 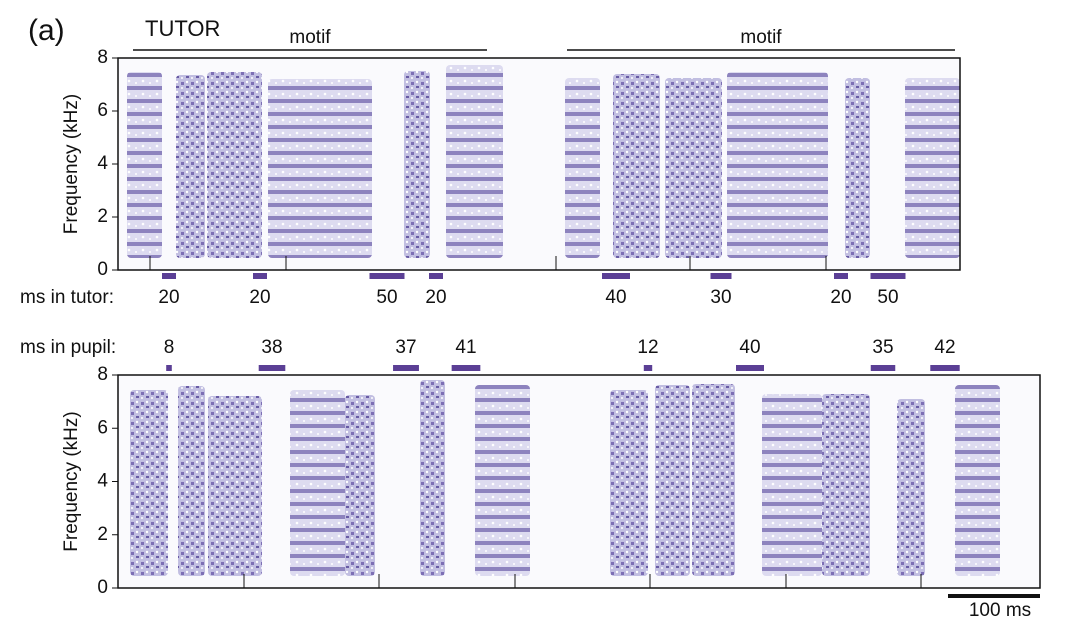 I want to click on chart-title: TUTOR, so click(x=182, y=28).